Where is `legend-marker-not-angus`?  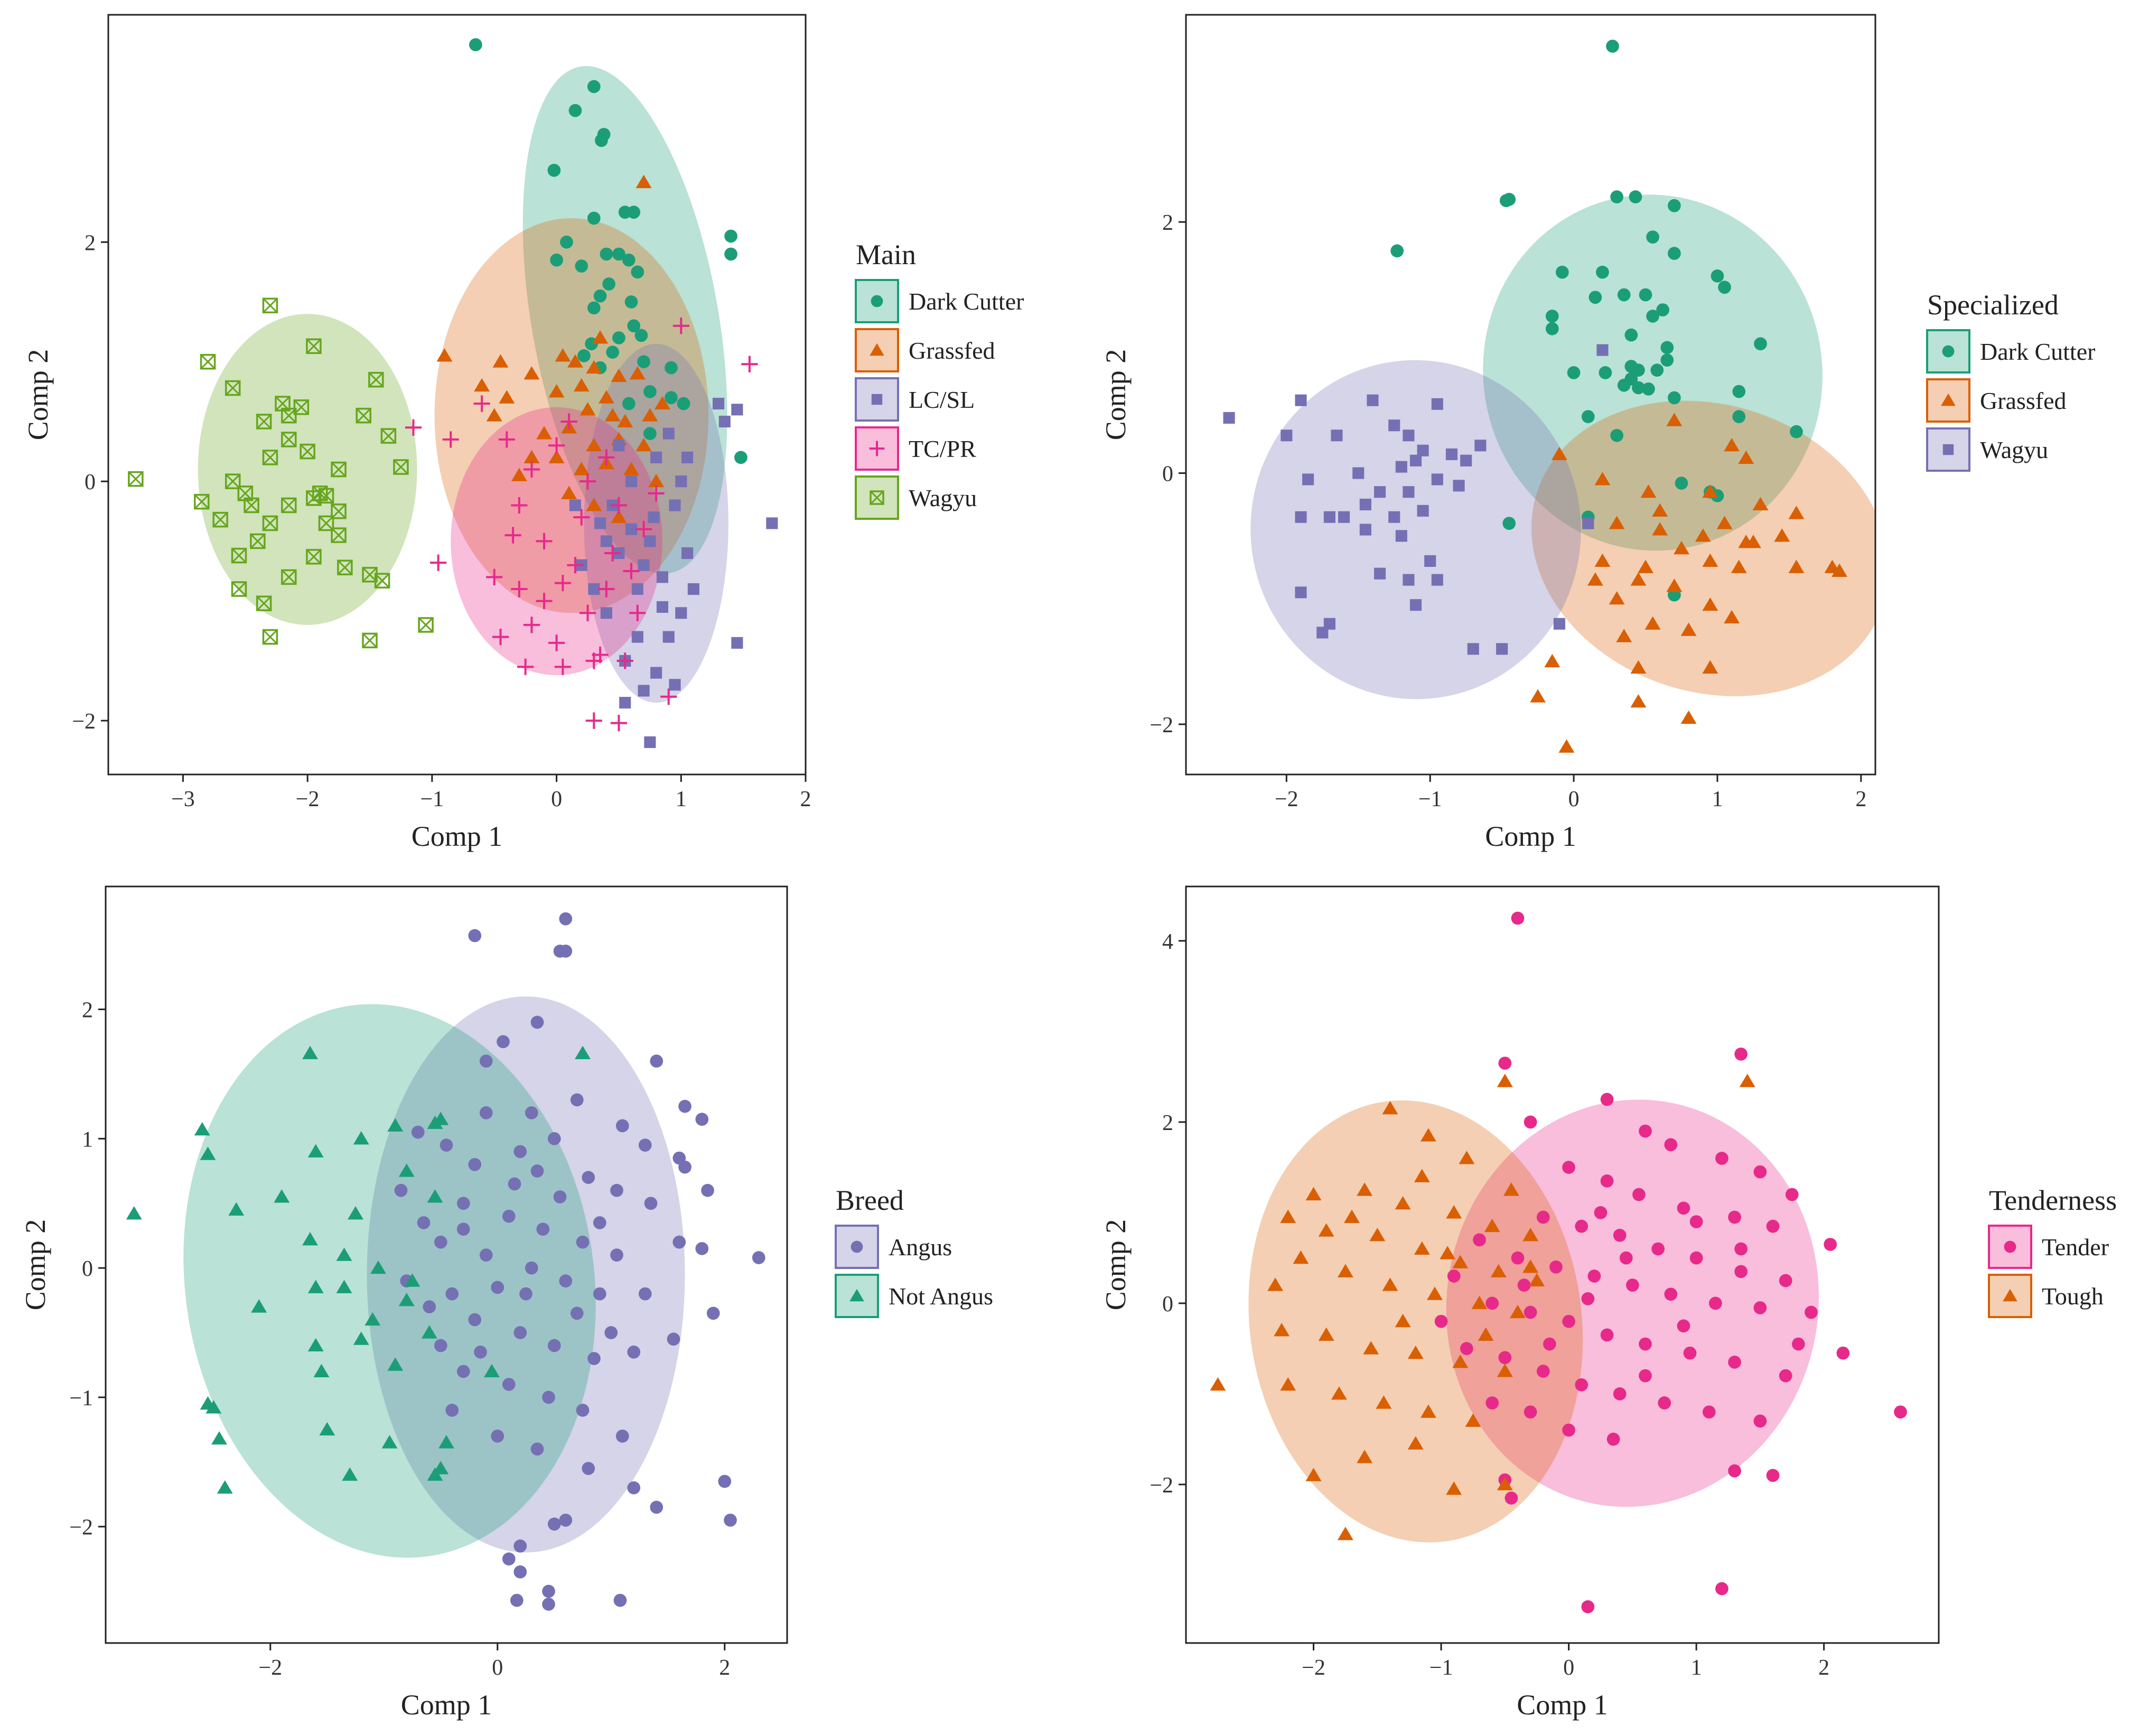
legend-marker-not-angus is located at coordinates (856, 1295).